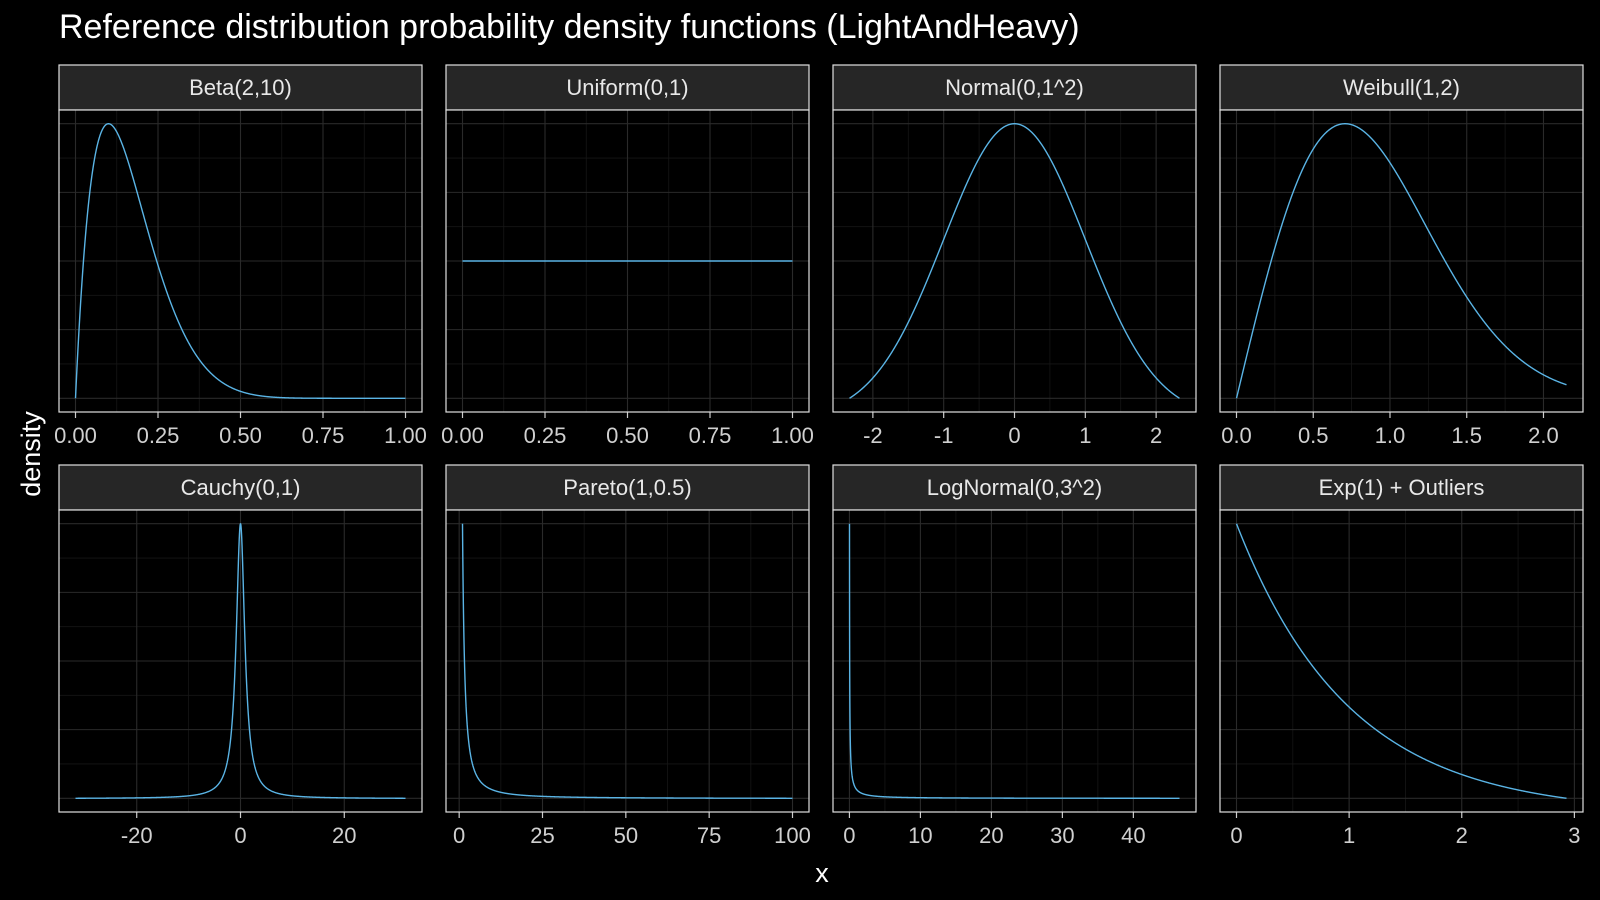 The height and width of the screenshot is (900, 1600). I want to click on facet-strip-label: LogNormal(0,3^2), so click(1014, 487).